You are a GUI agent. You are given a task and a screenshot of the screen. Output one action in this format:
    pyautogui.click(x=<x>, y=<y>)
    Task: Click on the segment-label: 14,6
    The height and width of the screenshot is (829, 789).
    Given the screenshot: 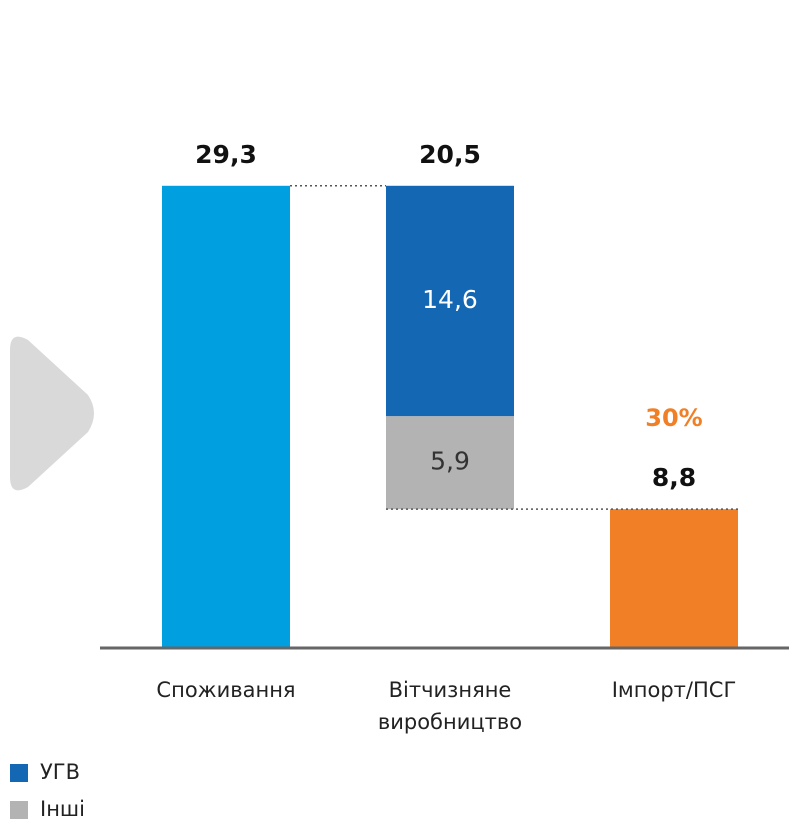 What is the action you would take?
    pyautogui.click(x=450, y=299)
    